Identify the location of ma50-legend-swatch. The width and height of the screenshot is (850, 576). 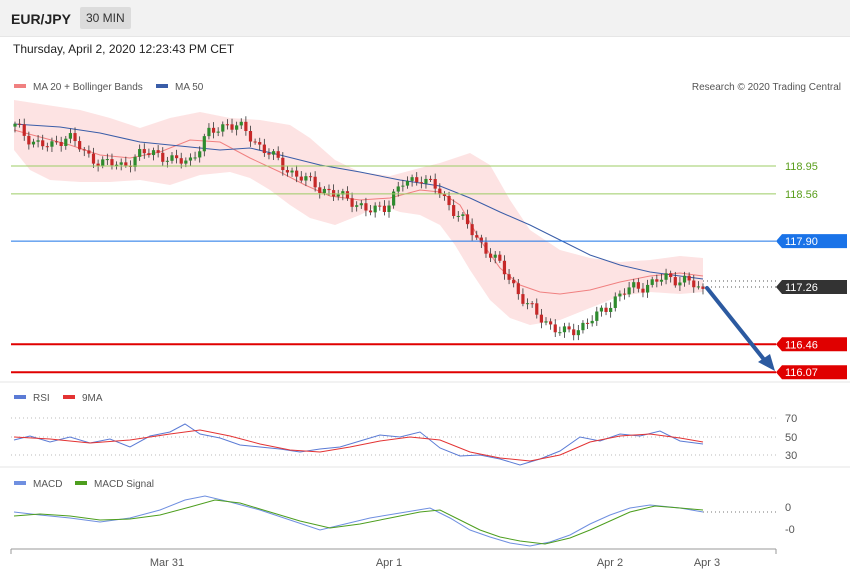
(162, 86).